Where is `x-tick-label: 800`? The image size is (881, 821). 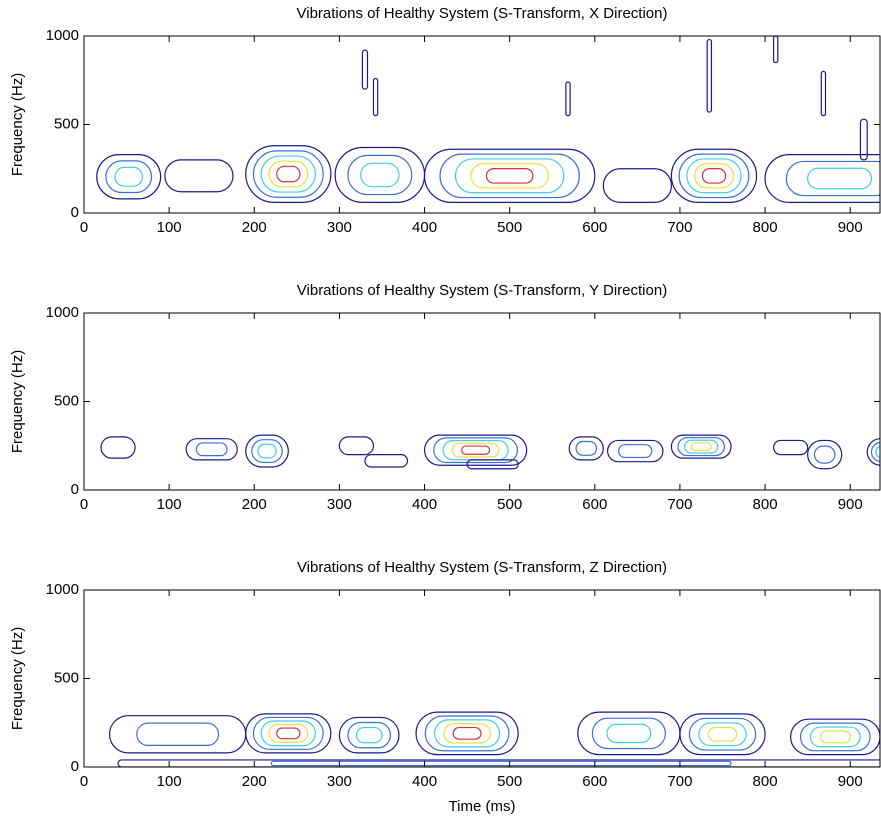
x-tick-label: 800 is located at coordinates (765, 227).